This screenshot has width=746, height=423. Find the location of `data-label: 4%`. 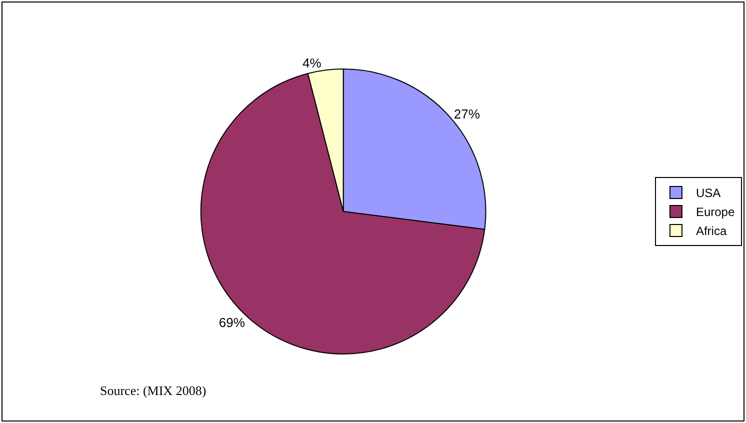

data-label: 4% is located at coordinates (312, 62).